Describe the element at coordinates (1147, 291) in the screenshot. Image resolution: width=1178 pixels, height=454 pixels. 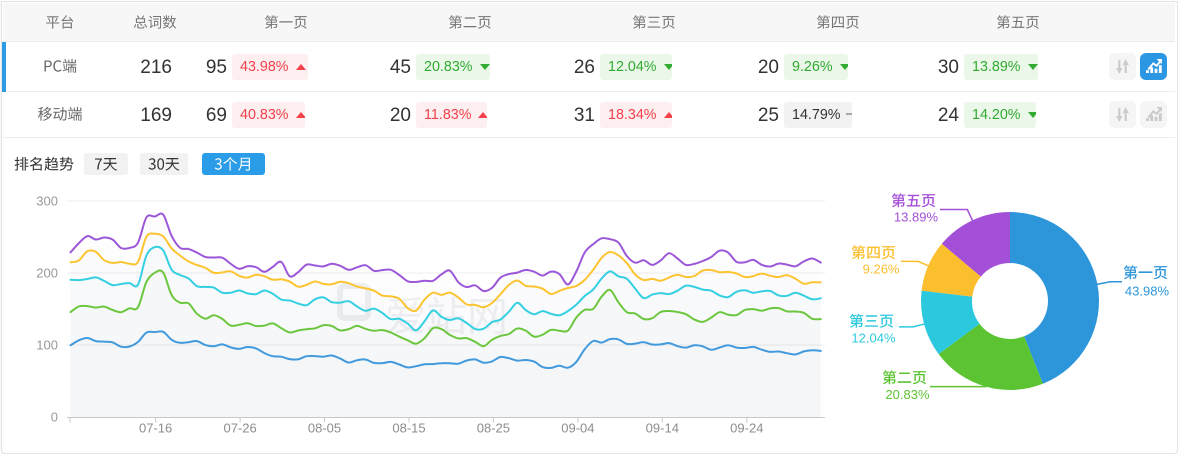
I see `svg-text: 43.98%` at that location.